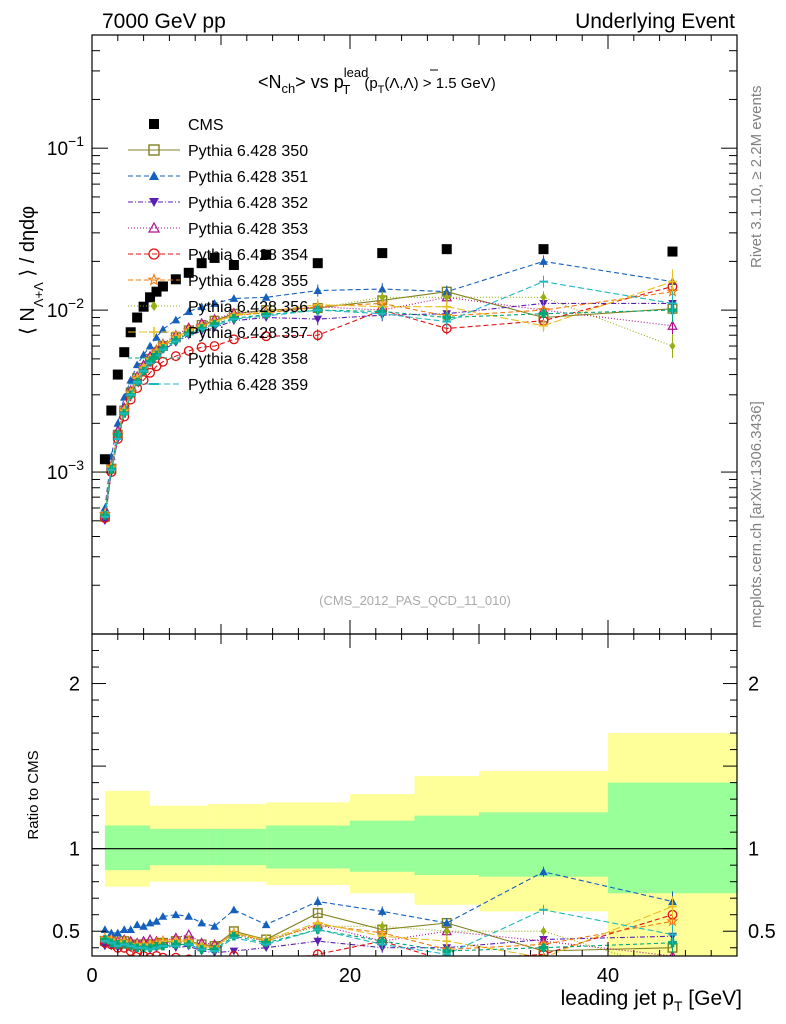 The image size is (786, 1024). Describe the element at coordinates (350, 976) in the screenshot. I see `x-tick-label: 20` at that location.